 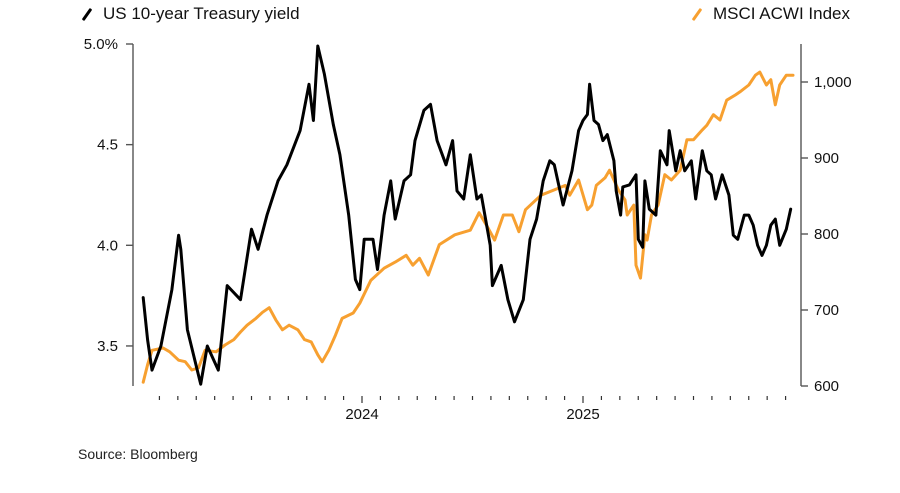 What do you see at coordinates (582, 414) in the screenshot?
I see `x-tick-label: 2025` at bounding box center [582, 414].